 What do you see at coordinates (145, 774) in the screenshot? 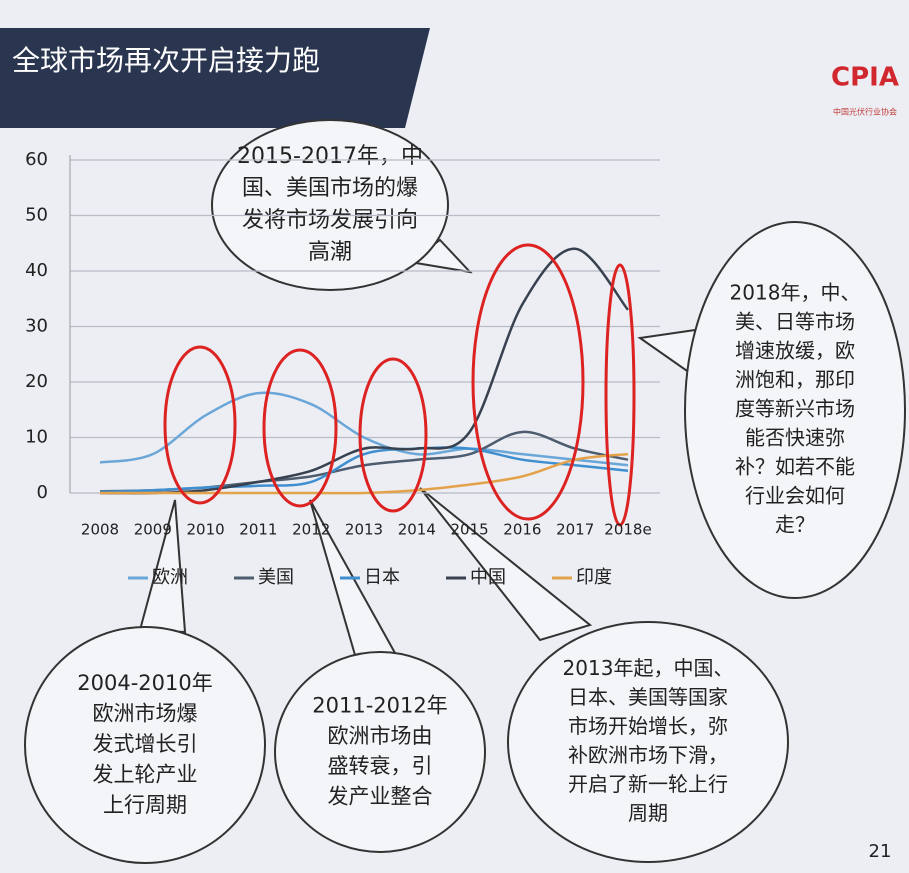
I see `callout-text: 发上轮产业` at bounding box center [145, 774].